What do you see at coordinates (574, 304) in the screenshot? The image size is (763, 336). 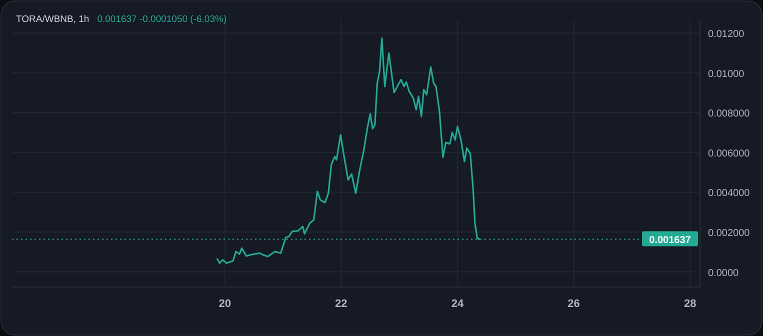 I see `x-tick-label: 26` at bounding box center [574, 304].